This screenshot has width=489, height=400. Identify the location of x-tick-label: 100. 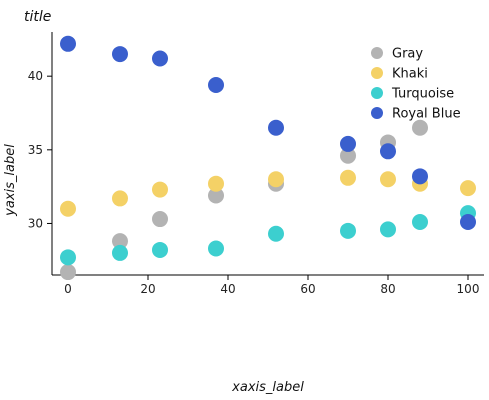
(468, 289).